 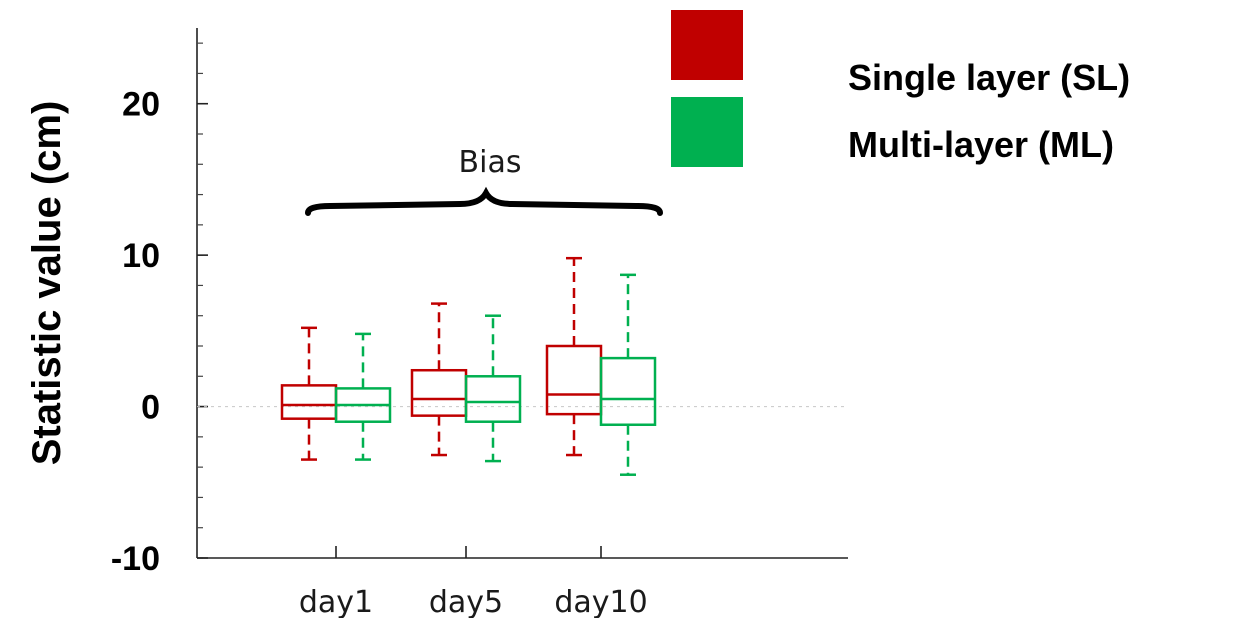 What do you see at coordinates (707, 132) in the screenshot?
I see `legend-swatch-ml` at bounding box center [707, 132].